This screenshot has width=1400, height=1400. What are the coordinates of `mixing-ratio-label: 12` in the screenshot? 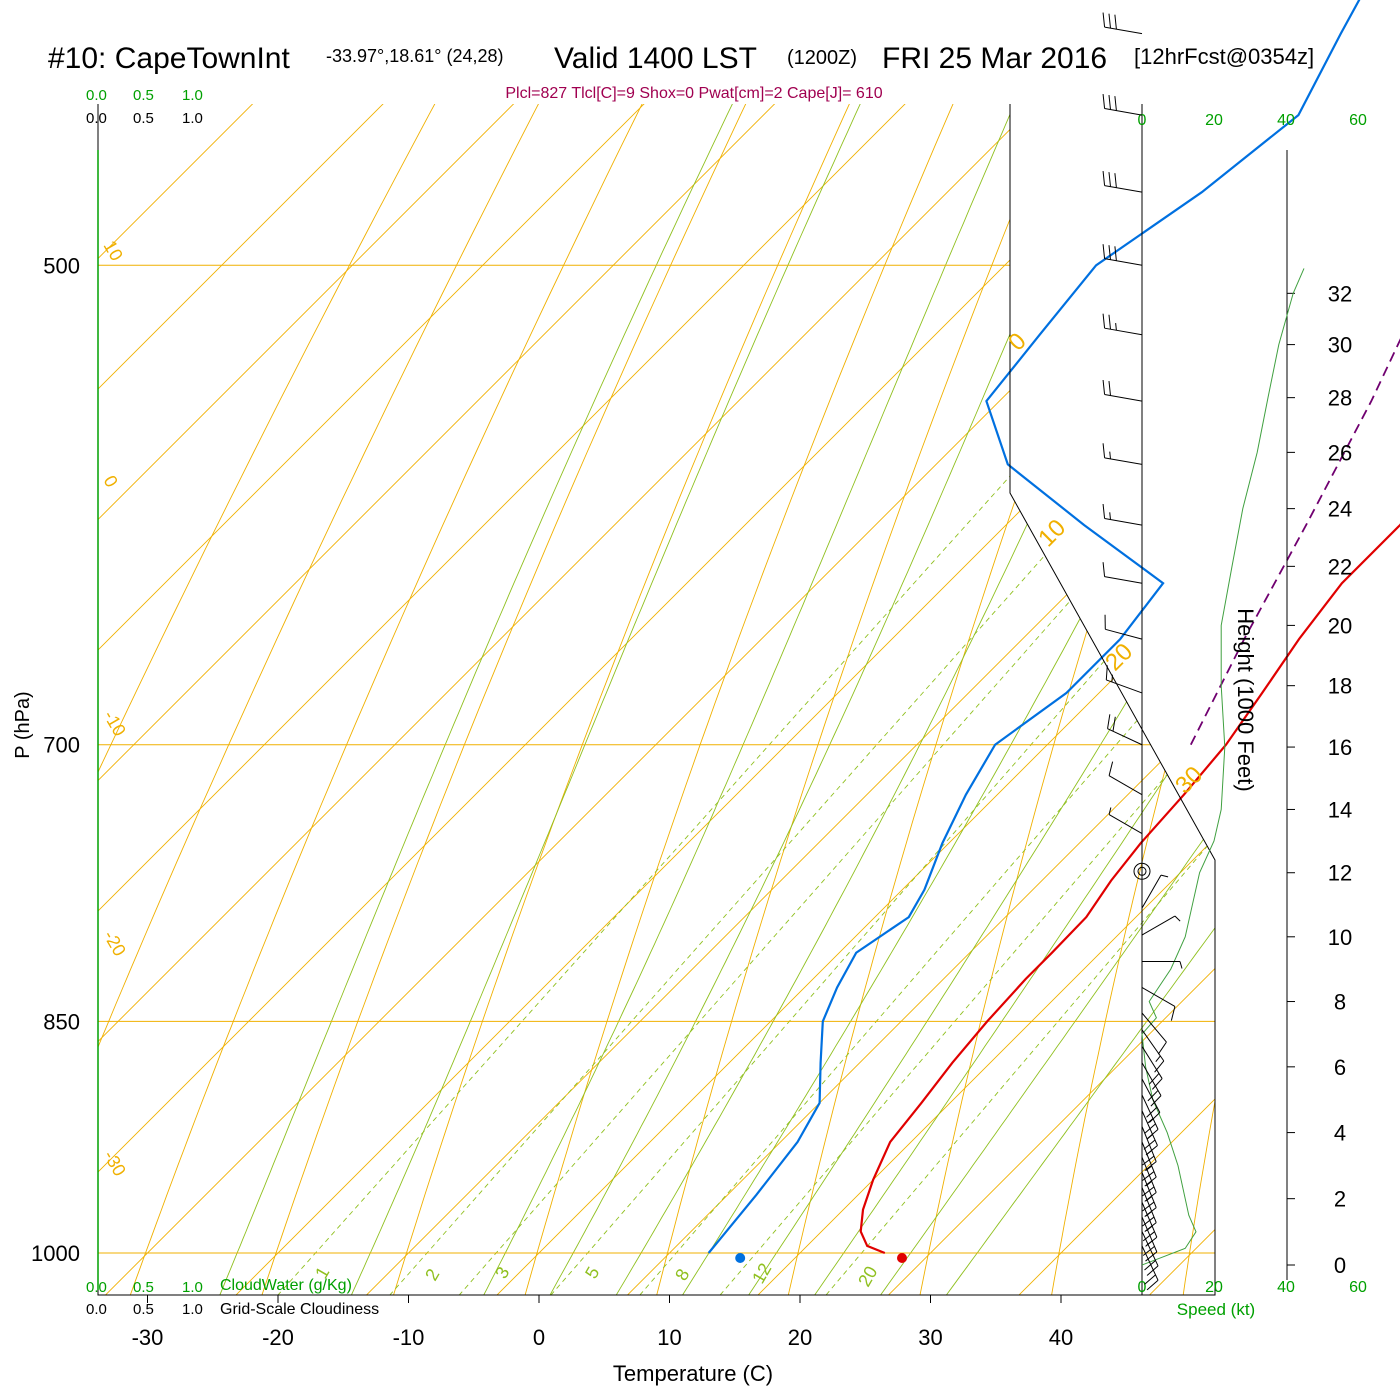 It's located at (761, 1273).